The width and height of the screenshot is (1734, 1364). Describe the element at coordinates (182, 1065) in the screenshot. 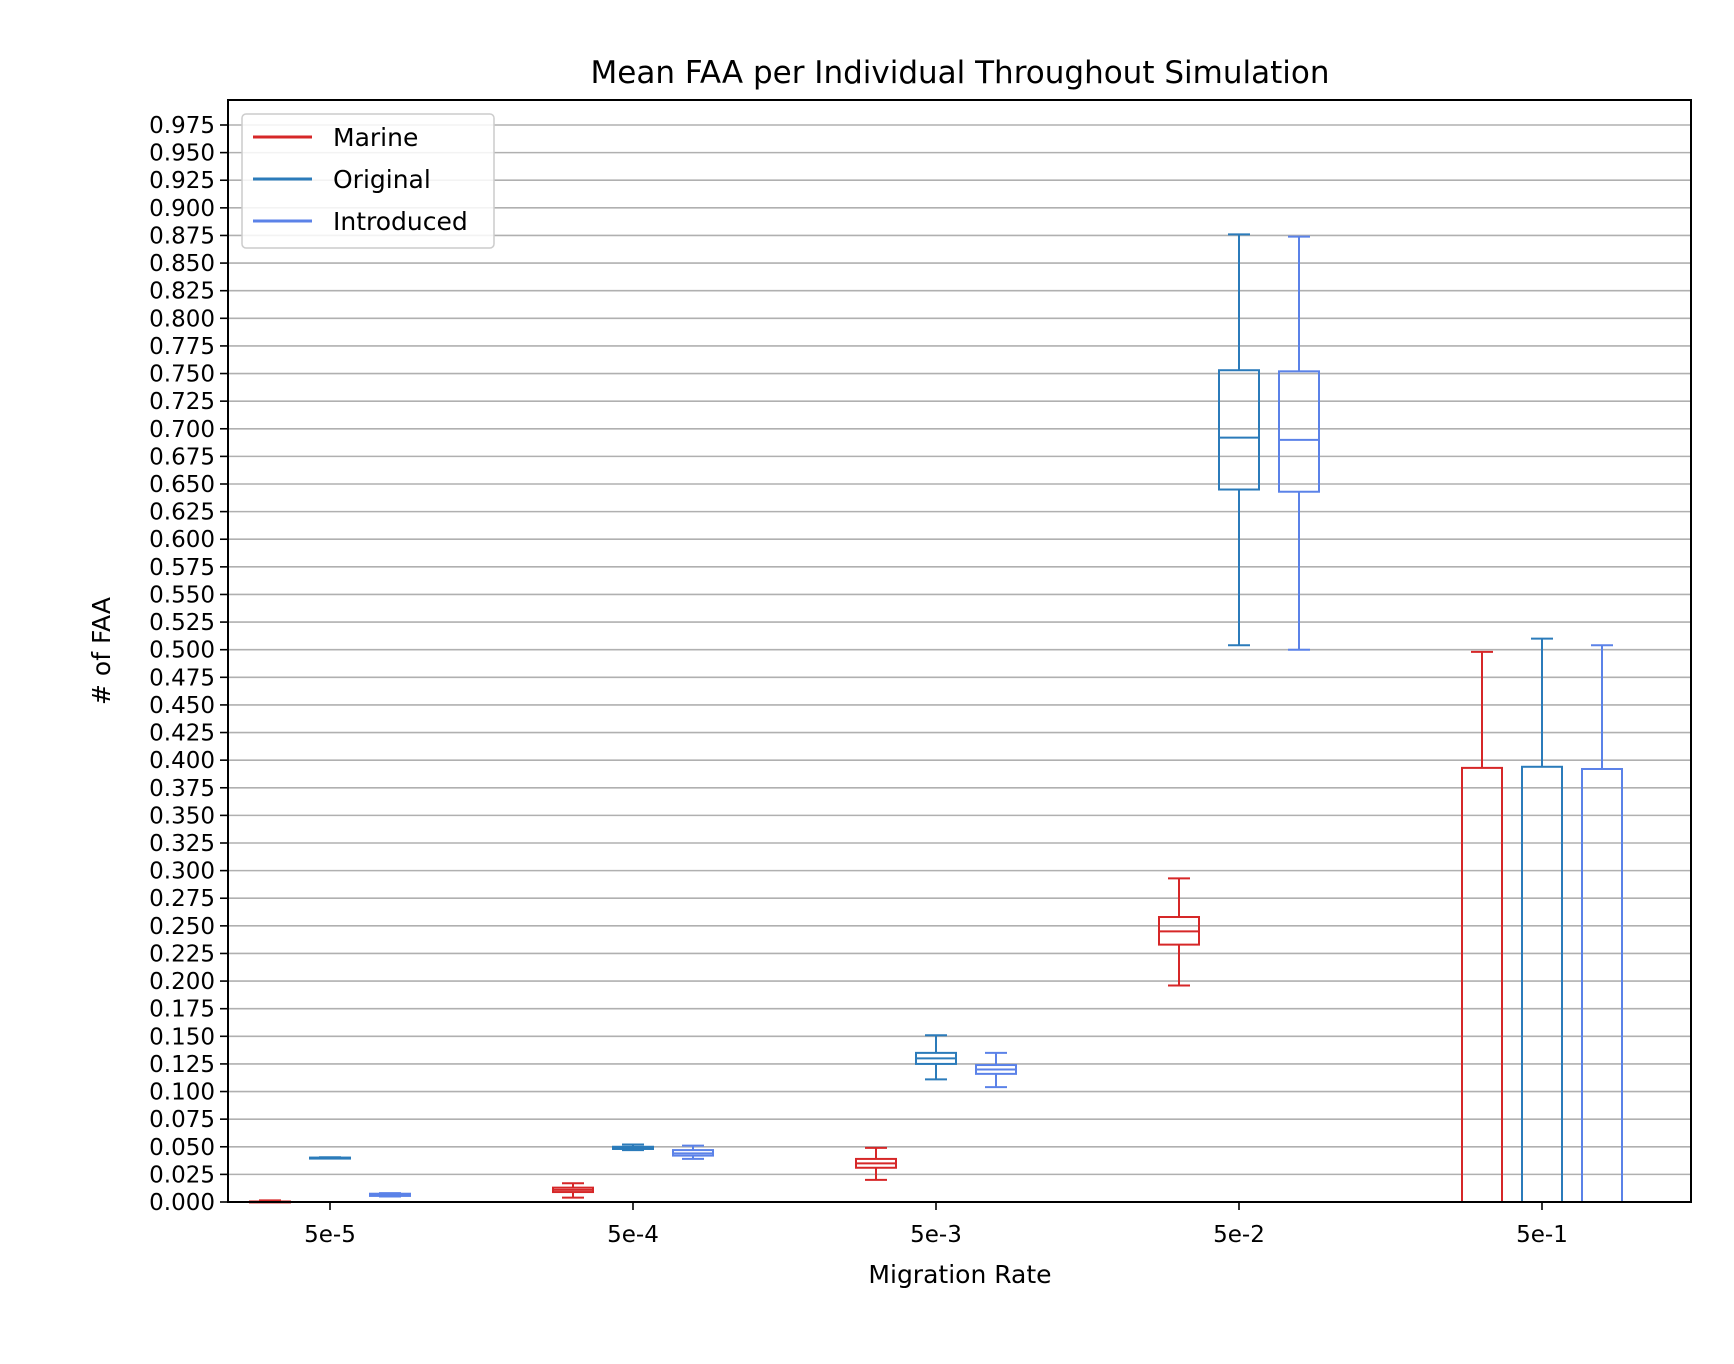

I see `y-tick-label: 0.125` at that location.